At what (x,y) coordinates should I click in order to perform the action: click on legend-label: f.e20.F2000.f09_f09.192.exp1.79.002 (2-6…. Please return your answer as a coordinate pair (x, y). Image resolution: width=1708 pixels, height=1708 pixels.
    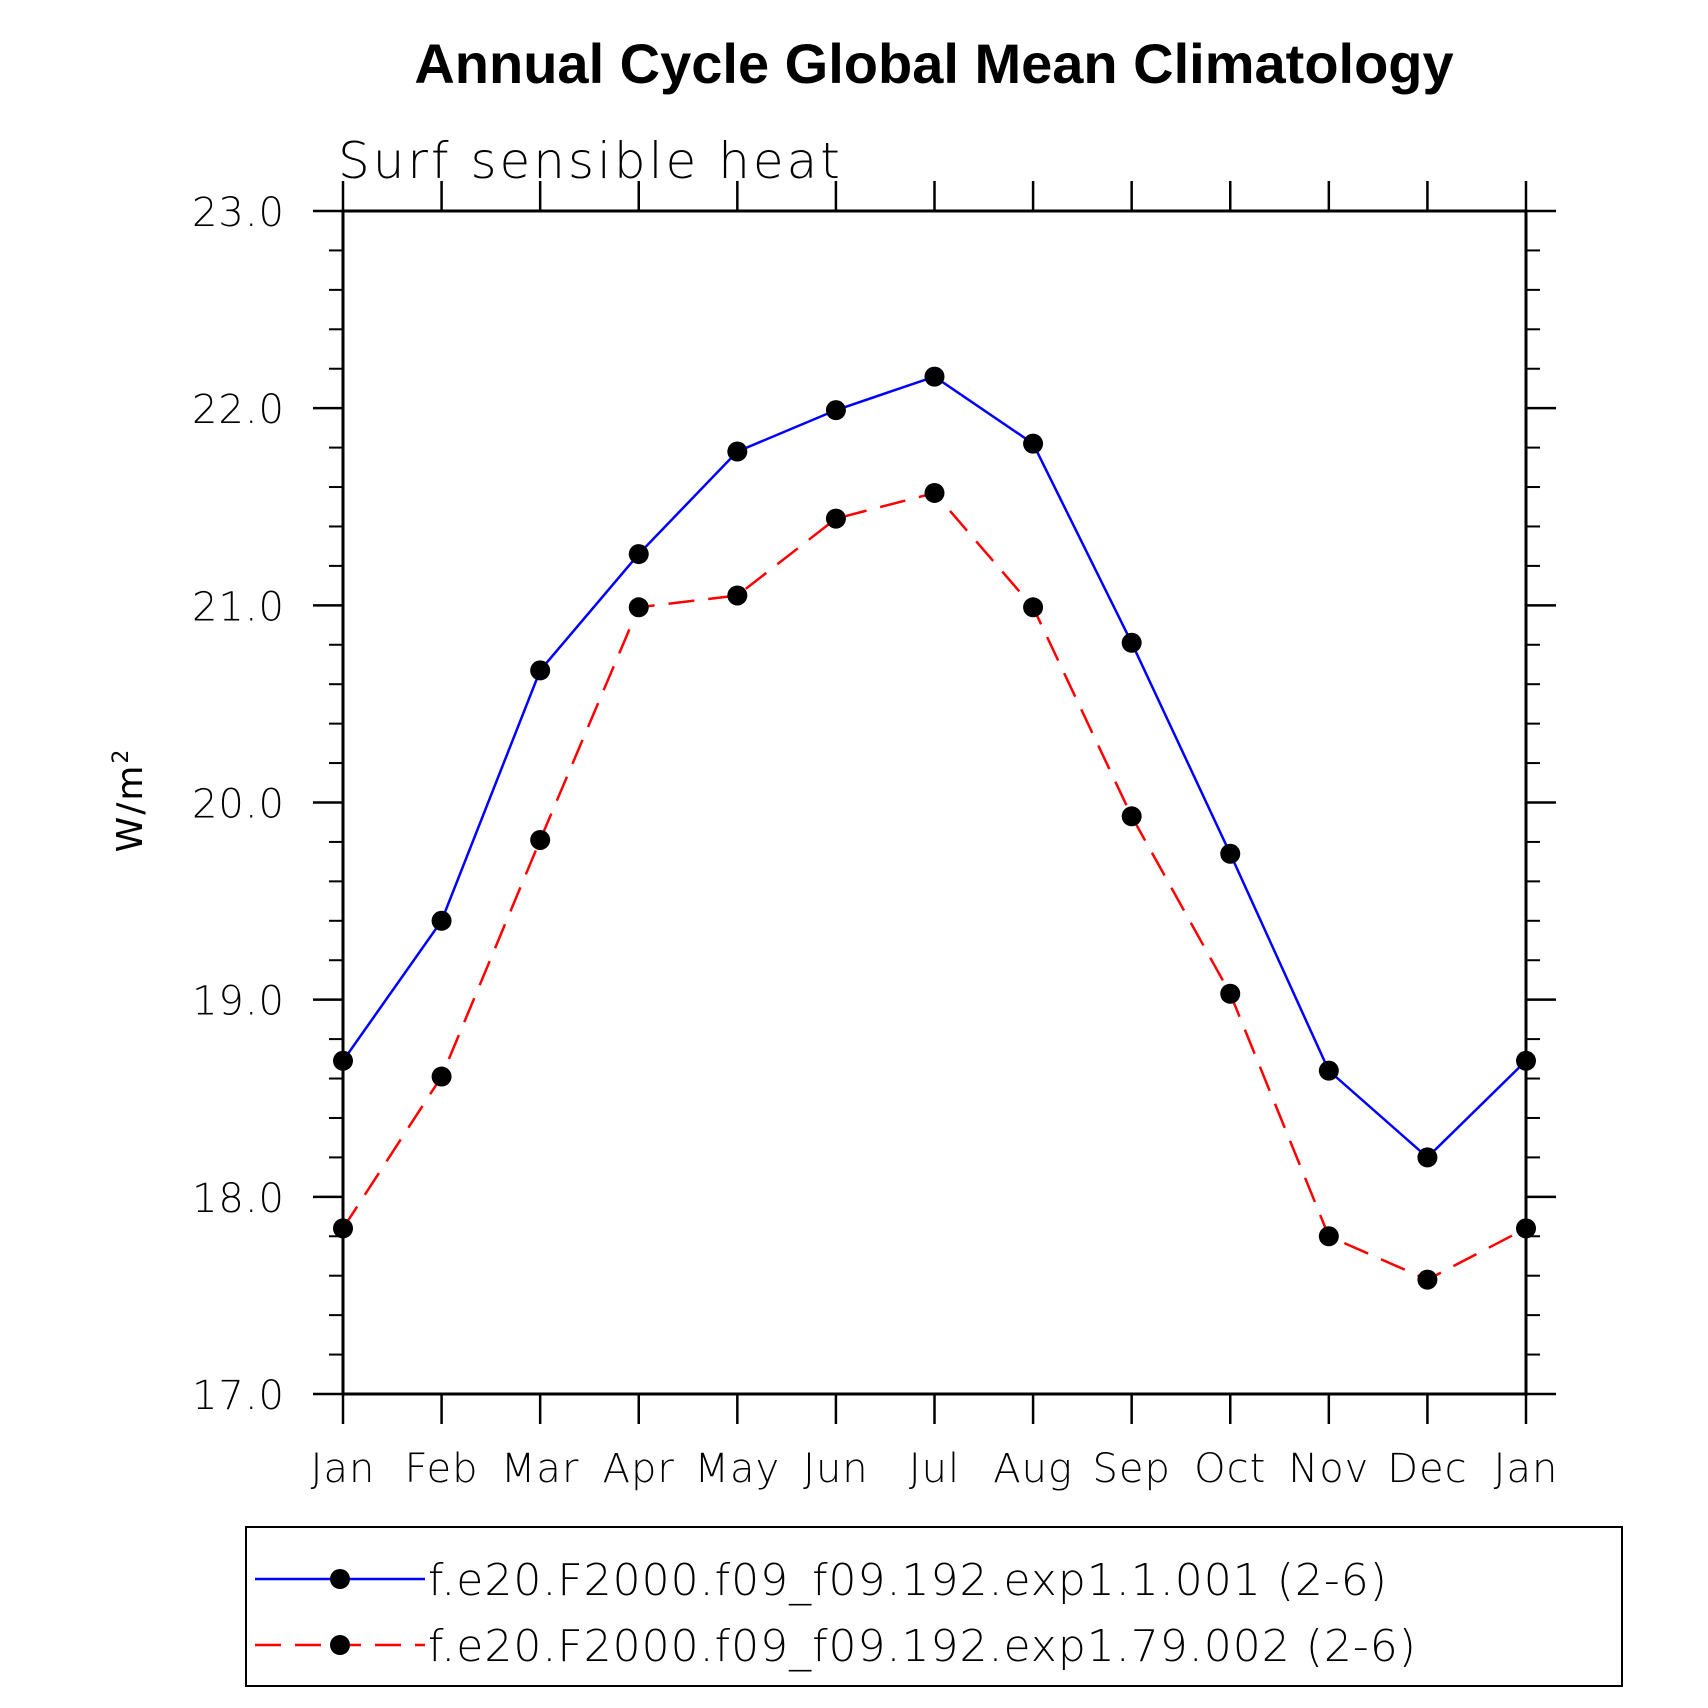
    Looking at the image, I should click on (922, 1646).